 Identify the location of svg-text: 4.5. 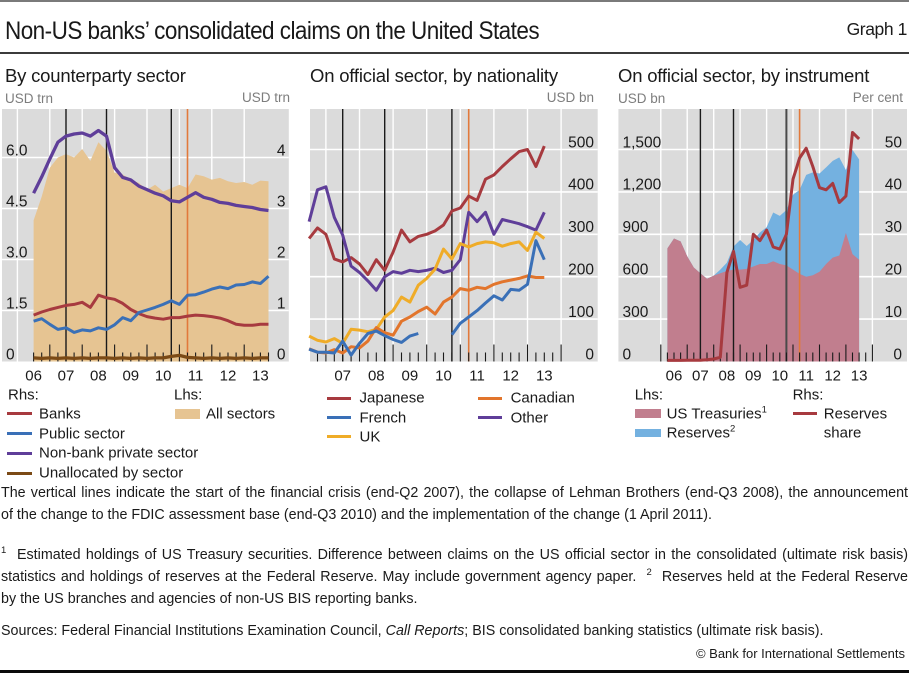
(17, 201).